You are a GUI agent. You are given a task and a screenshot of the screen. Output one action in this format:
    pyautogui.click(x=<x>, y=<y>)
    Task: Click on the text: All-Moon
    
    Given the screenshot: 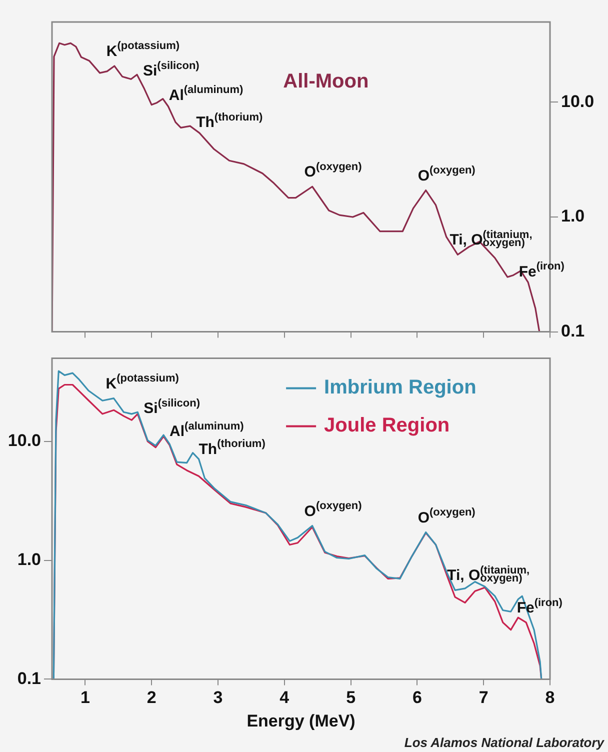 What is the action you would take?
    pyautogui.click(x=326, y=81)
    